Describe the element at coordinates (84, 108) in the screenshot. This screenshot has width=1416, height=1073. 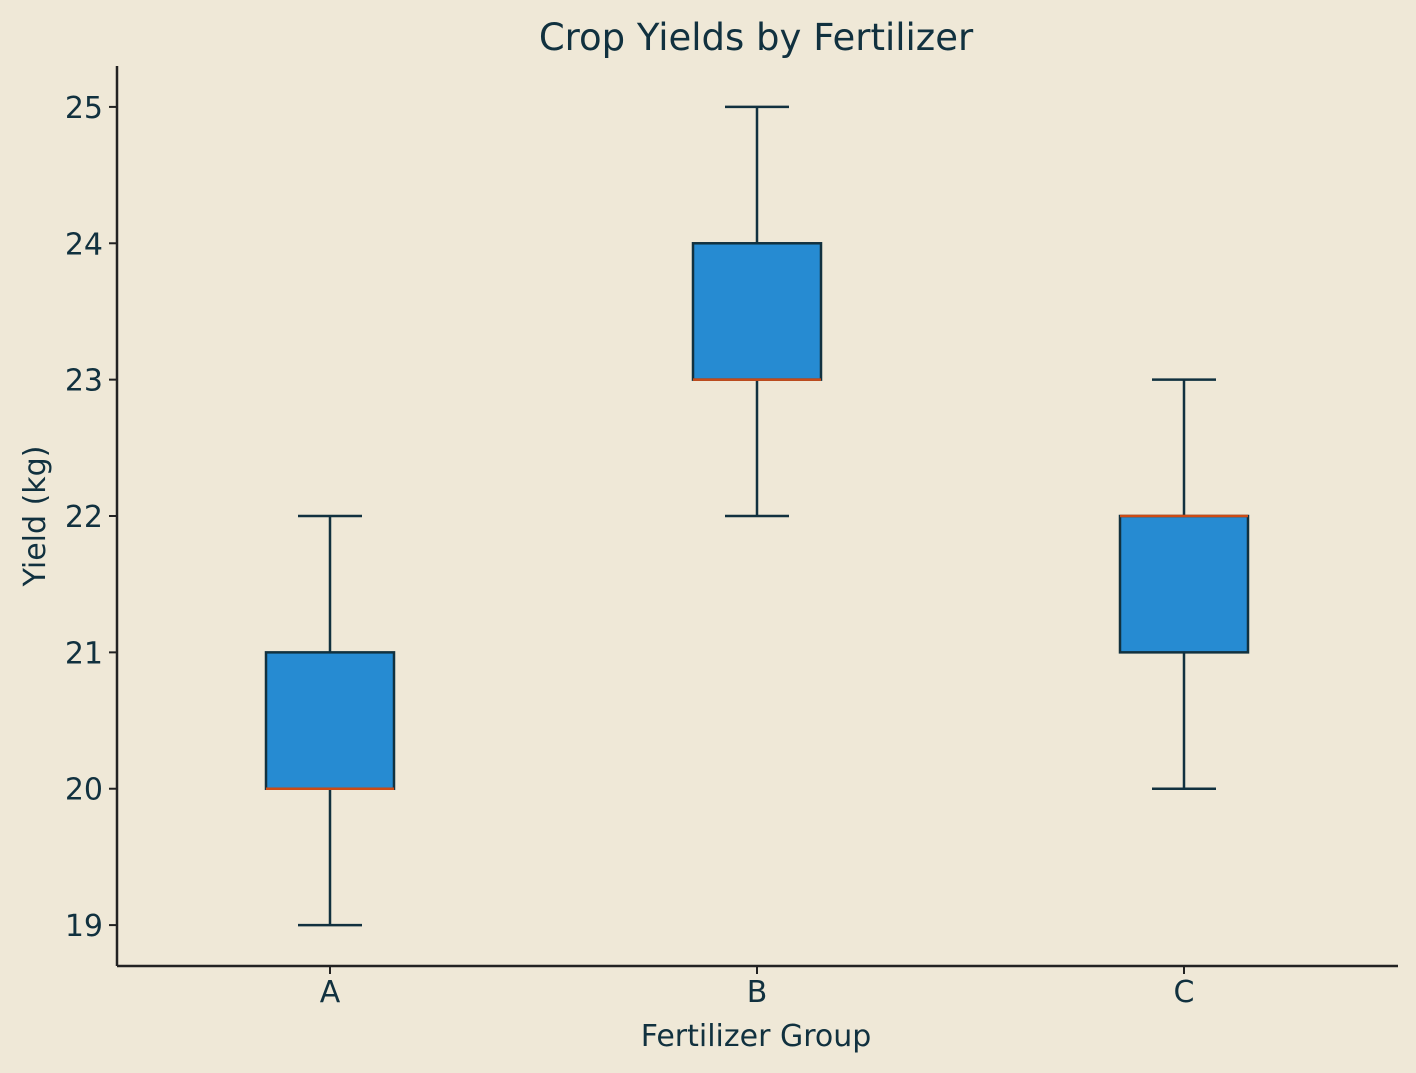
I see `y-tick-label: 25` at that location.